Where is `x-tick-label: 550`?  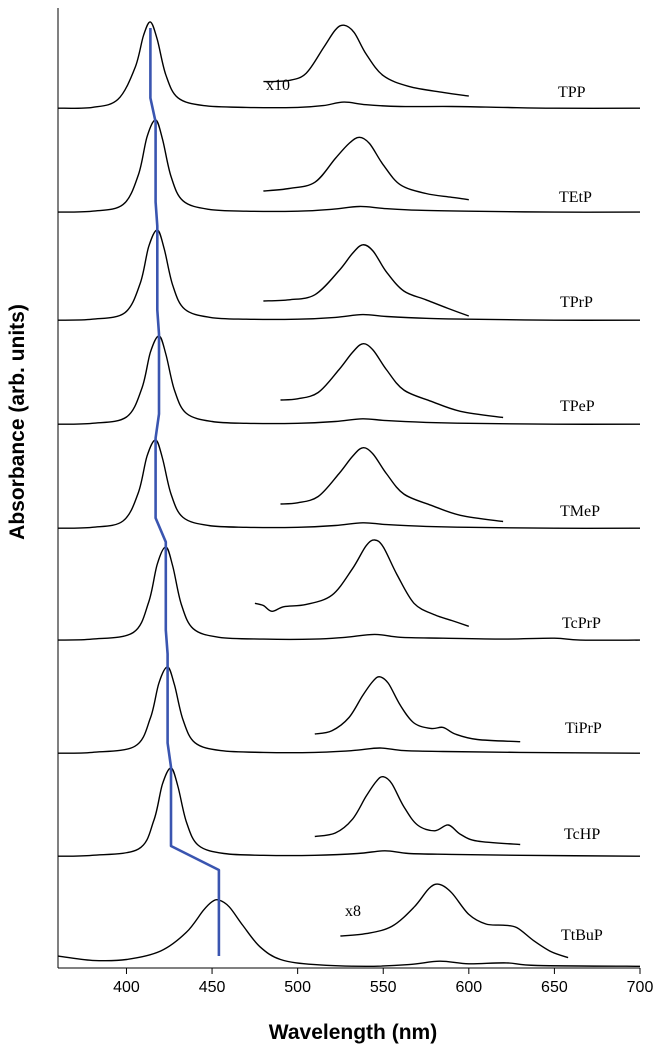
x-tick-label: 550 is located at coordinates (383, 987).